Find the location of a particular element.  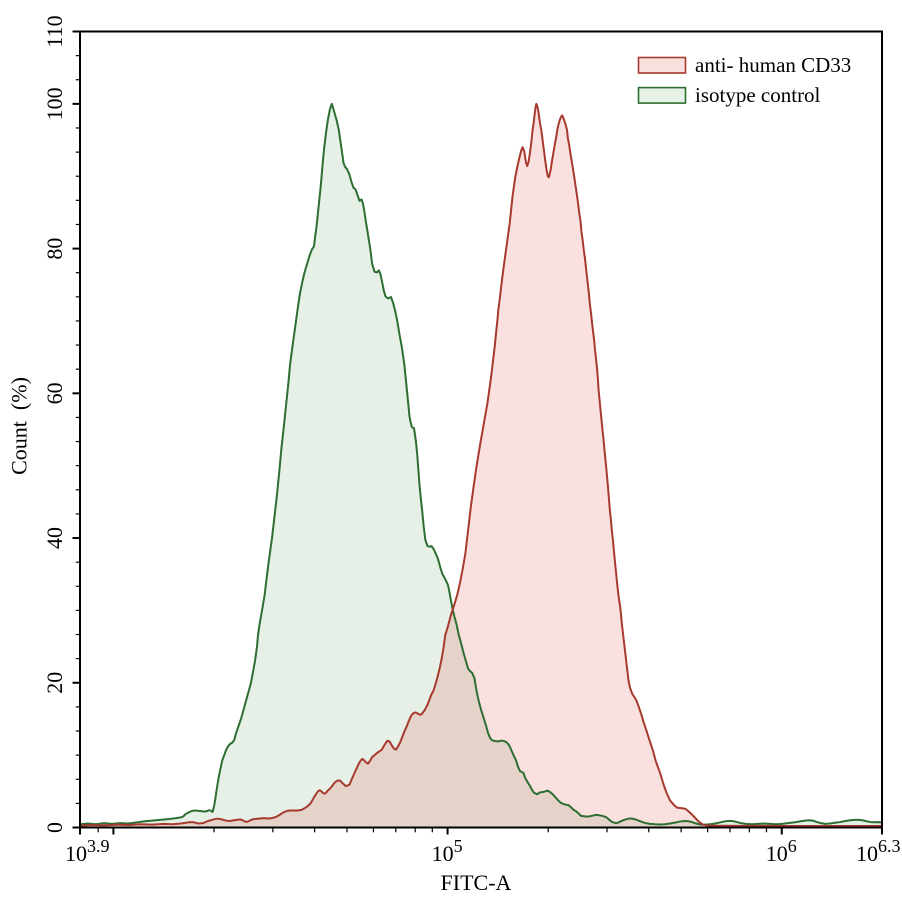

svg-text: anti- human CD33 is located at coordinates (773, 65).